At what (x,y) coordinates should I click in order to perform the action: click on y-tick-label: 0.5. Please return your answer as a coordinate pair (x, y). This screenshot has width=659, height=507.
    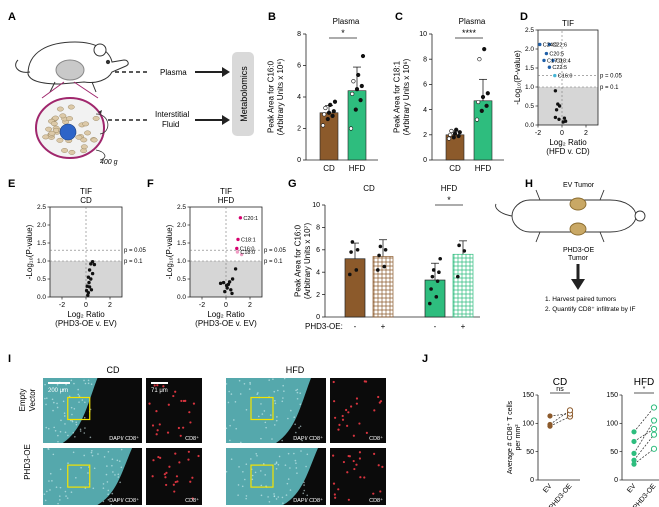
    Looking at the image, I should click on (181, 279).